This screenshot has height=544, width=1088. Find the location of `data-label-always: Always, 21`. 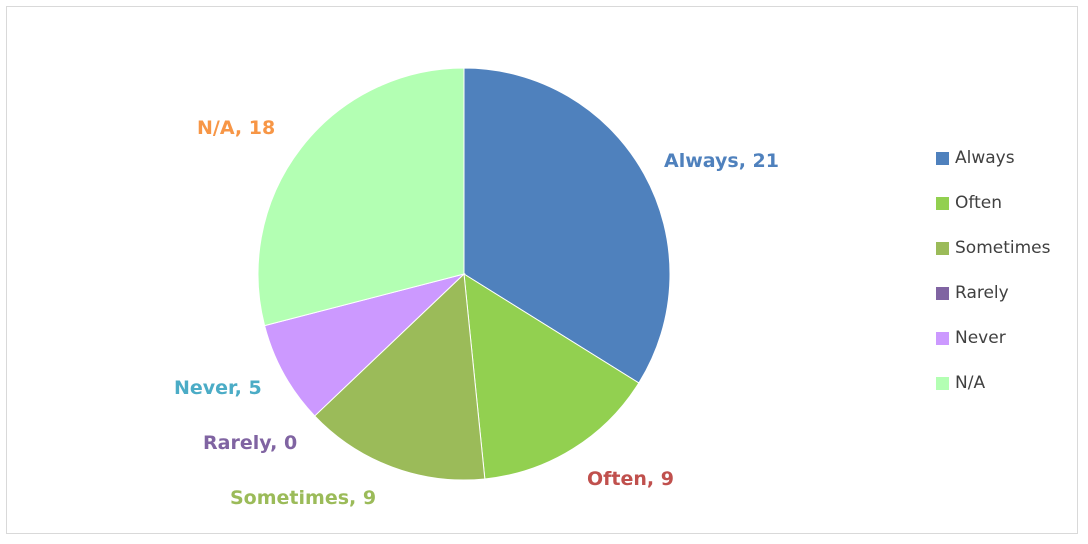

data-label-always: Always, 21 is located at coordinates (721, 161).